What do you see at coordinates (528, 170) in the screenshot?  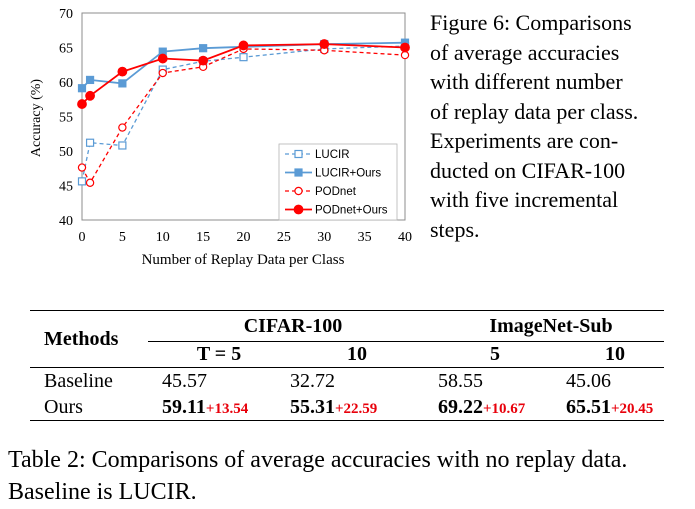 I see `figure-caption-line: ducted on CIFAR-100` at bounding box center [528, 170].